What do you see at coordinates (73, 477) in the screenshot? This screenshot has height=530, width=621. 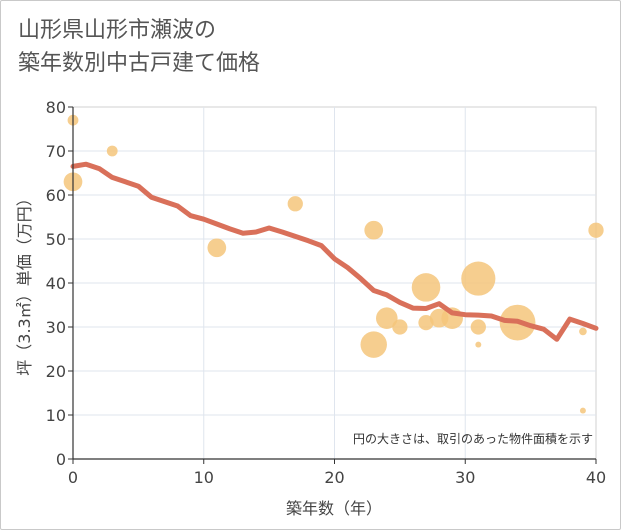 I see `x-tick-label: 0` at bounding box center [73, 477].